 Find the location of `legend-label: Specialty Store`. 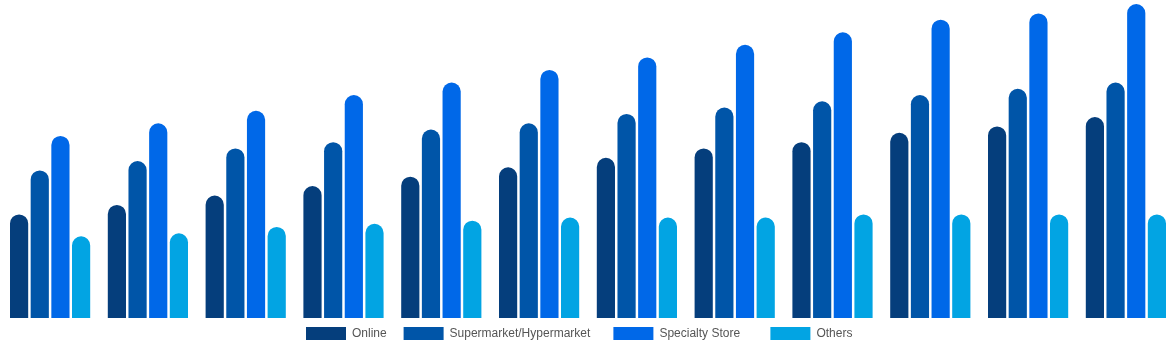

legend-label: Specialty Store is located at coordinates (700, 333).